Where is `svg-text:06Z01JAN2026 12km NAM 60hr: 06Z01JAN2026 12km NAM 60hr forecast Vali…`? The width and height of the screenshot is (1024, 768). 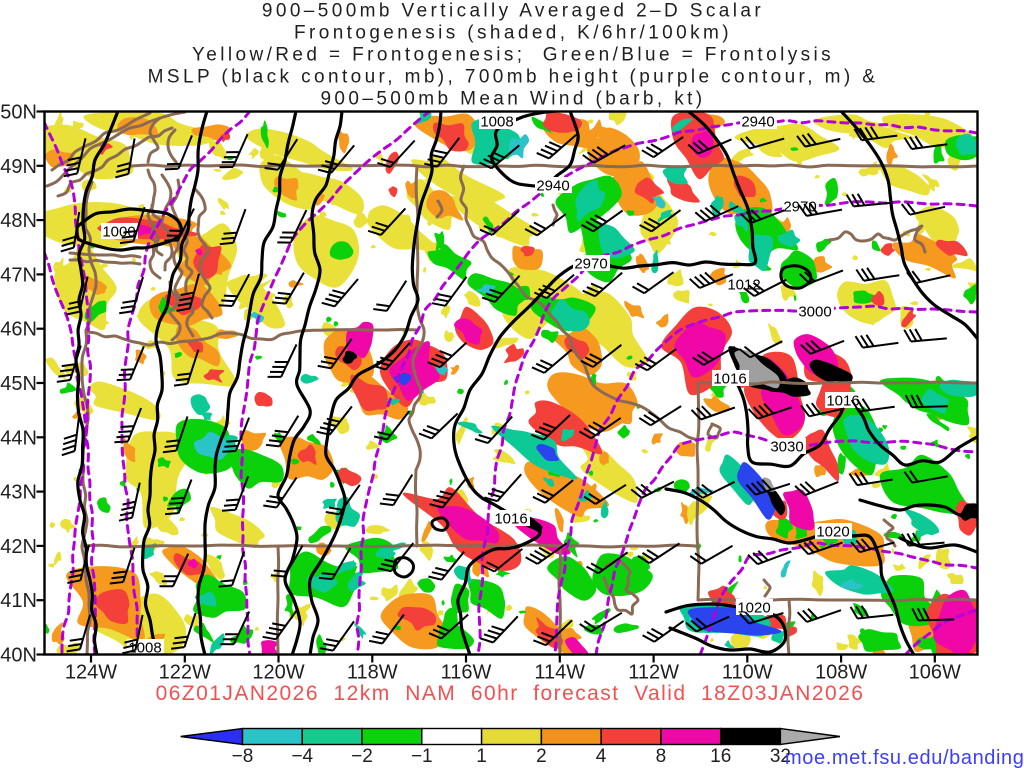
svg-text:06Z01JAN2026 12km NAM 60hr: 06Z01JAN2026 12km NAM 60hr forecast Vali… is located at coordinates (510, 693).